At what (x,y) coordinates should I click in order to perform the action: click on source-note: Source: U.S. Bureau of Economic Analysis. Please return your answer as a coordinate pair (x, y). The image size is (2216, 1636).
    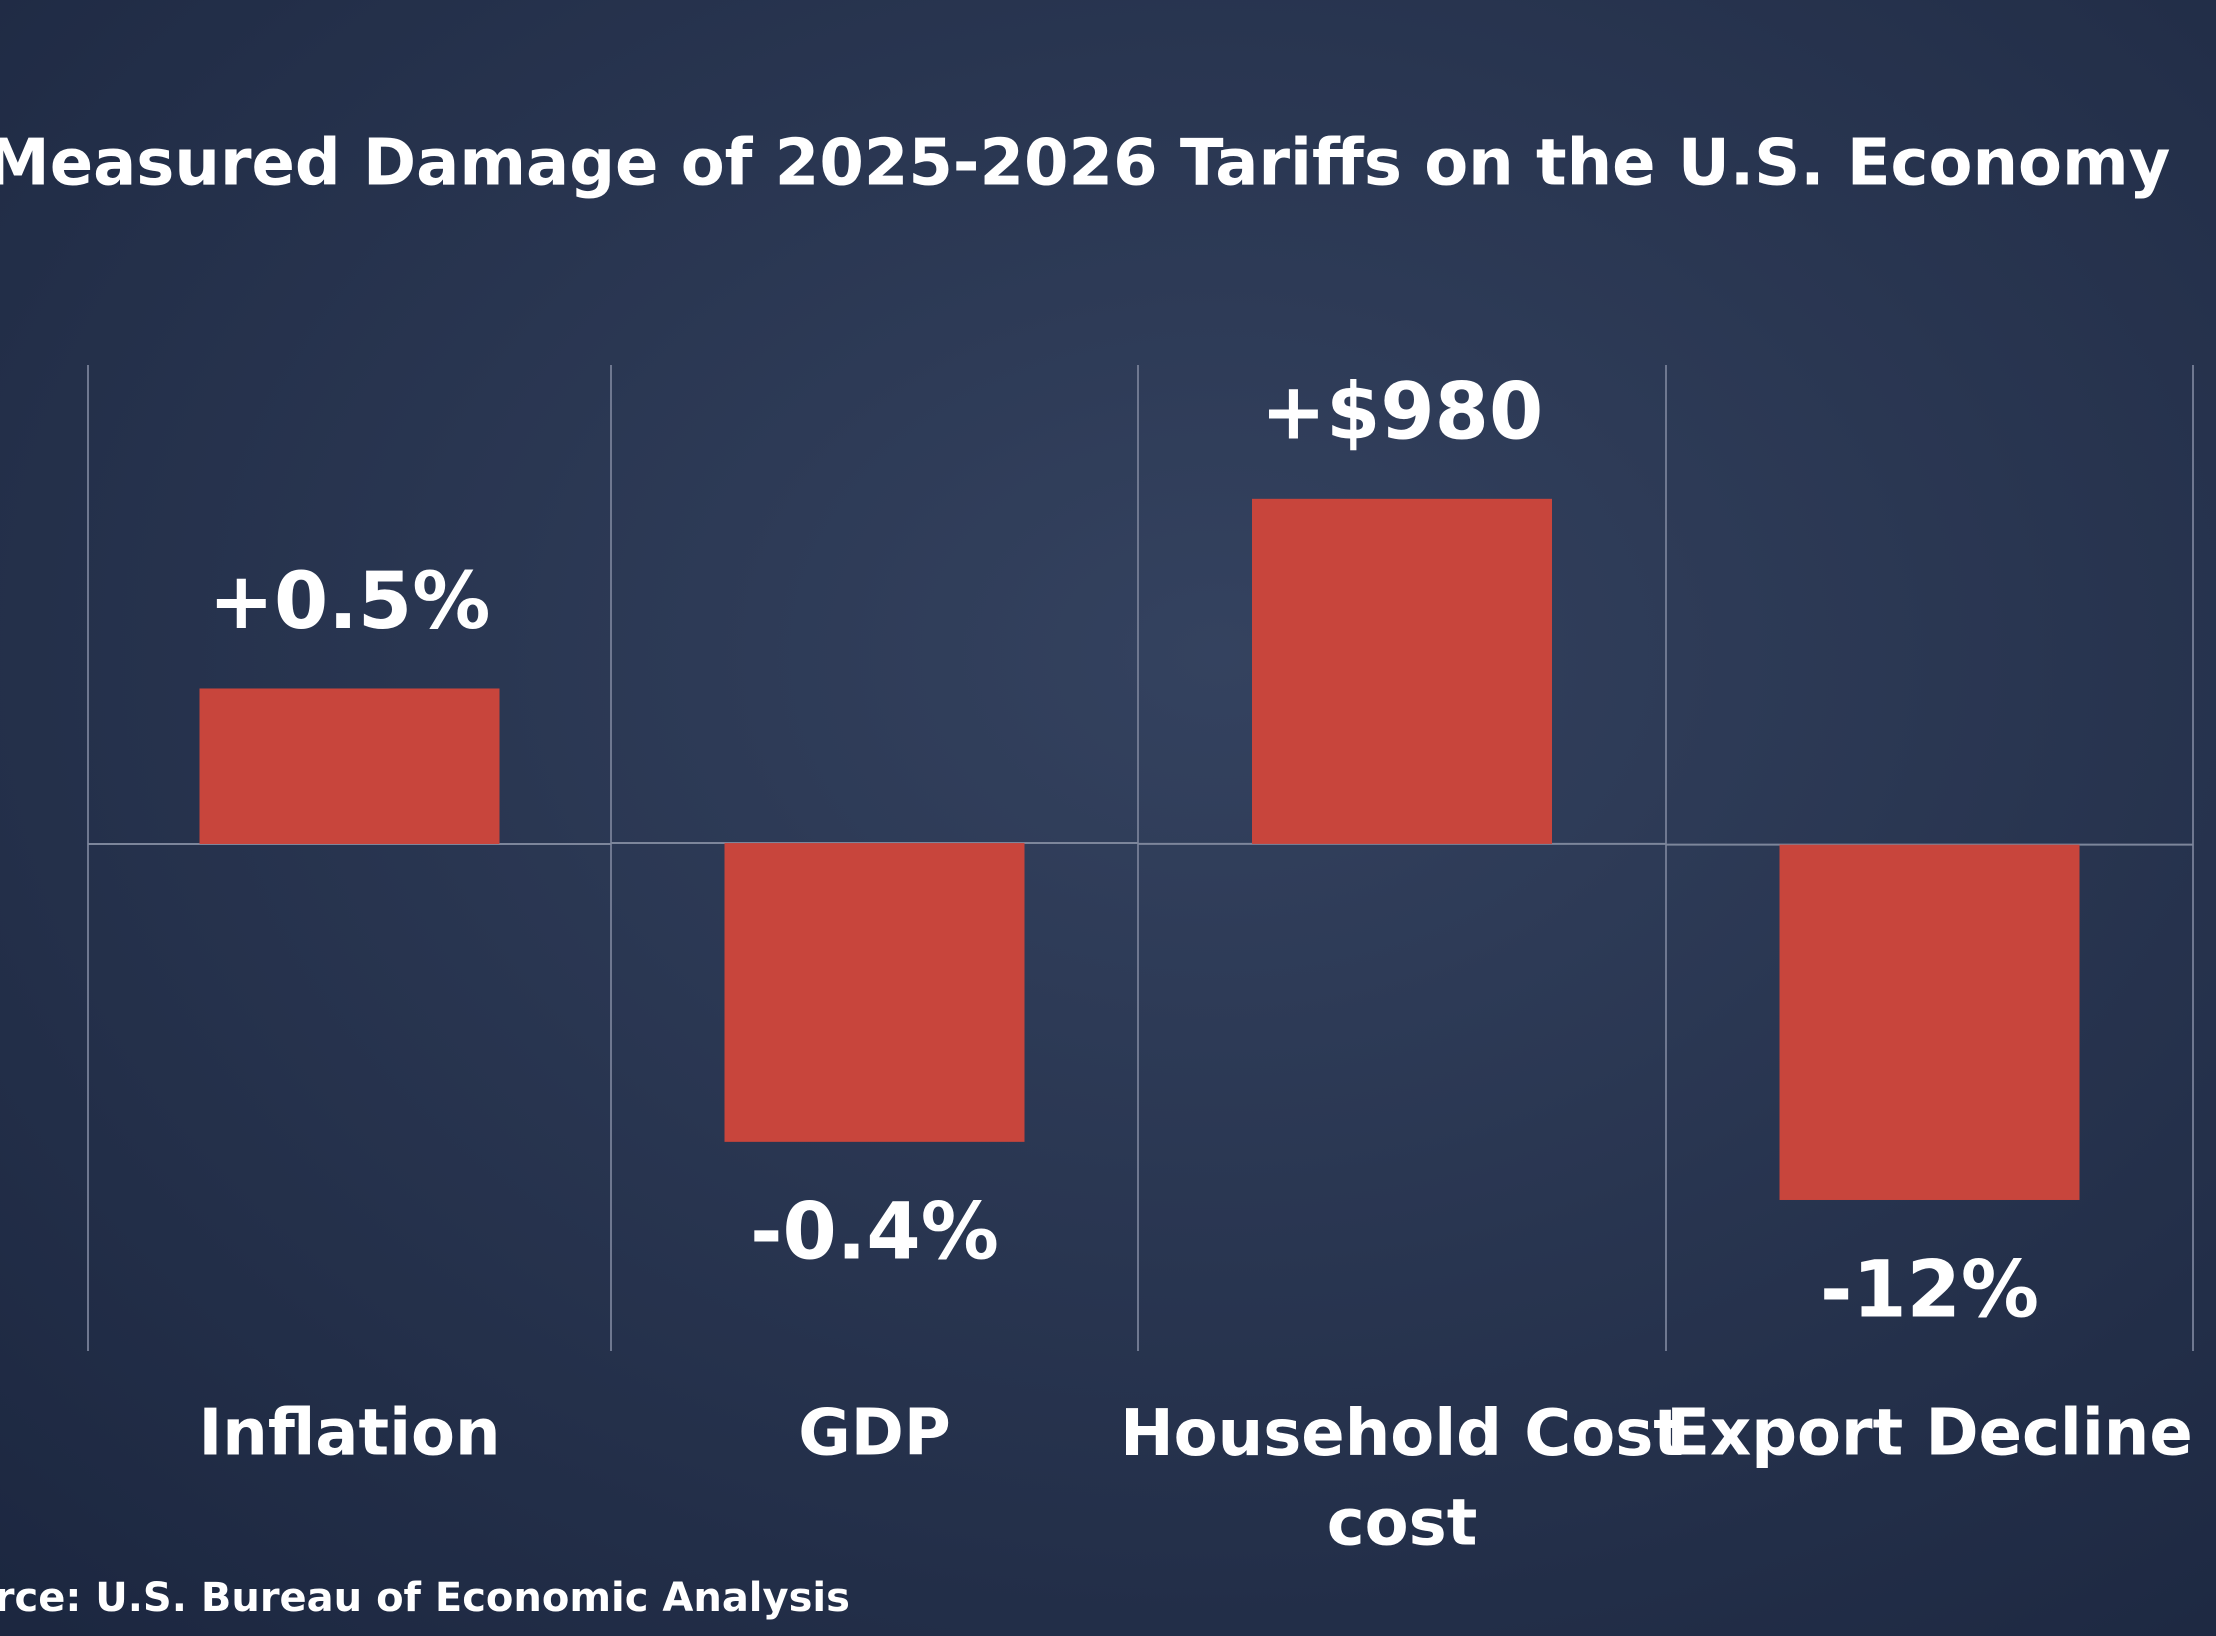
    Looking at the image, I should click on (425, 1598).